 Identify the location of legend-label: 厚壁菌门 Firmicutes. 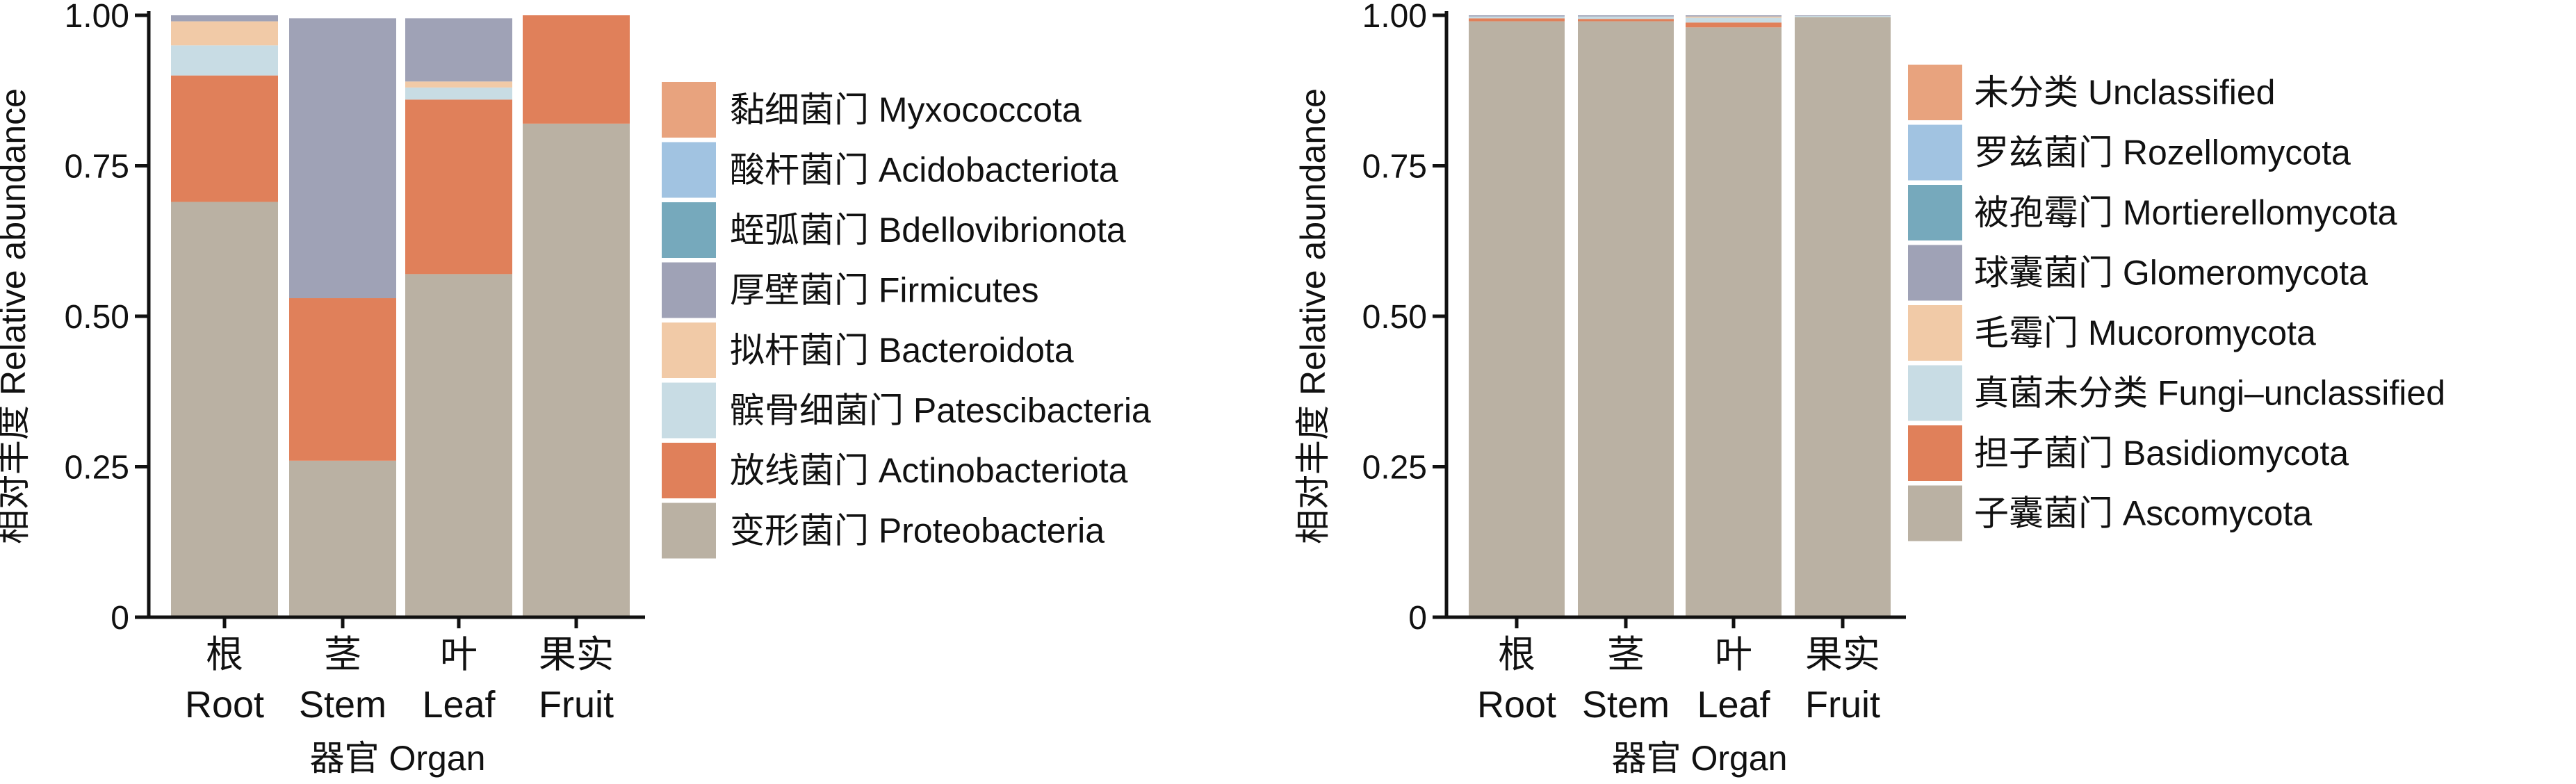
(884, 290).